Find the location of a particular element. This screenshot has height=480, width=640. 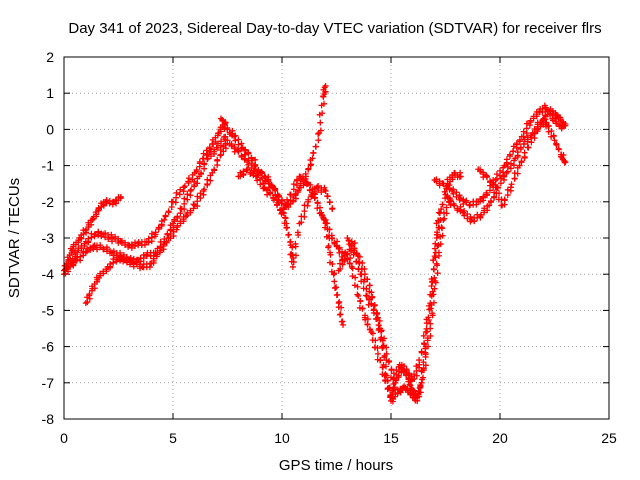

x-tick-label: 25 is located at coordinates (609, 438).